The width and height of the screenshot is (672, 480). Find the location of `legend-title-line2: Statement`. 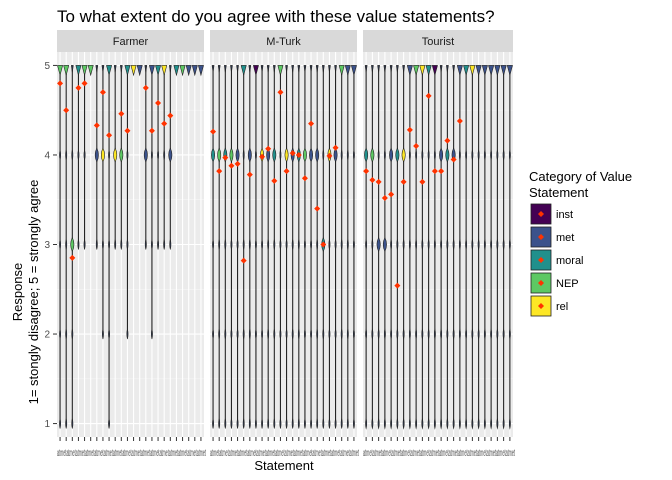

legend-title-line2: Statement is located at coordinates (559, 192).